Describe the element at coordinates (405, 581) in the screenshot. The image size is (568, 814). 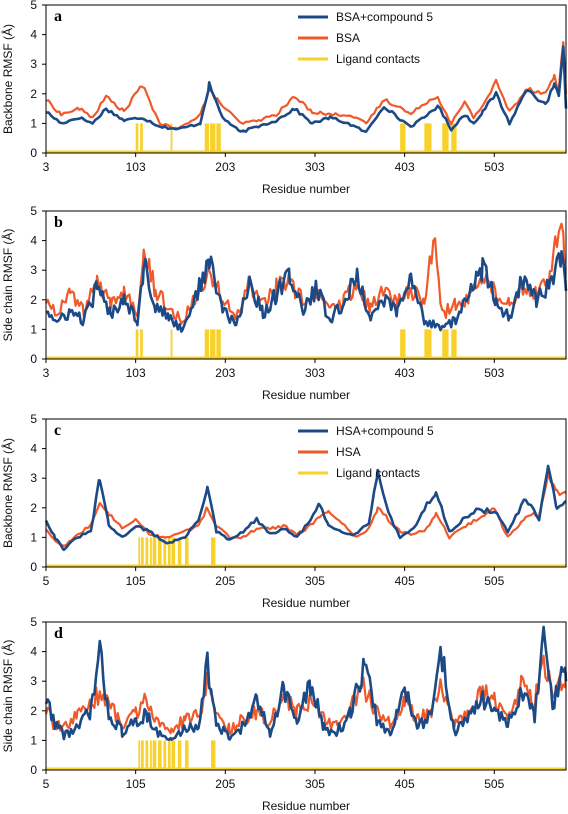
I see `x-tick-label: 405` at that location.